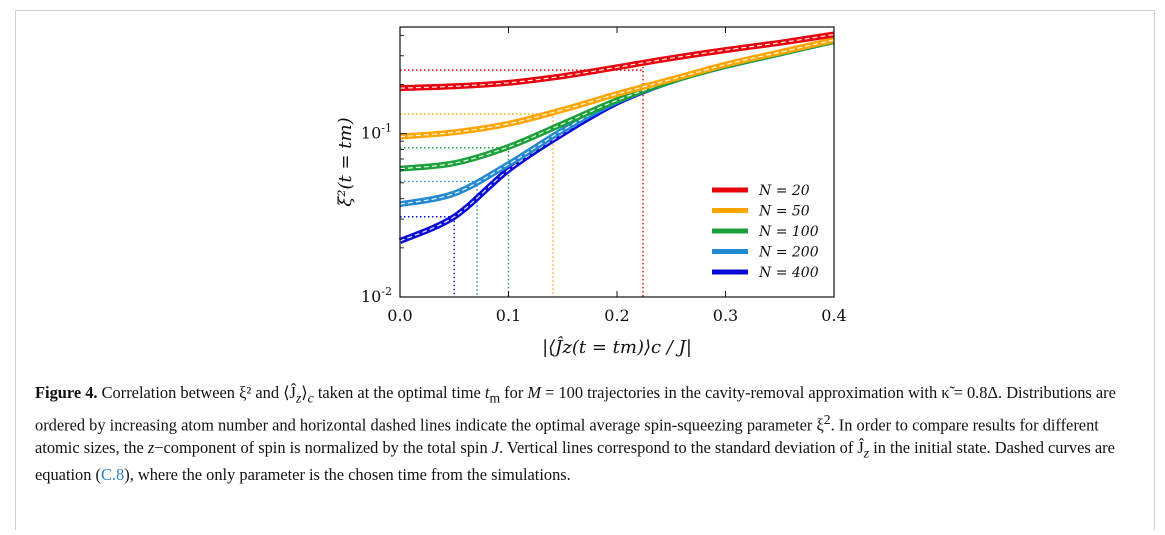  What do you see at coordinates (784, 191) in the screenshot?
I see `legend-label-n-20: N = 20` at bounding box center [784, 191].